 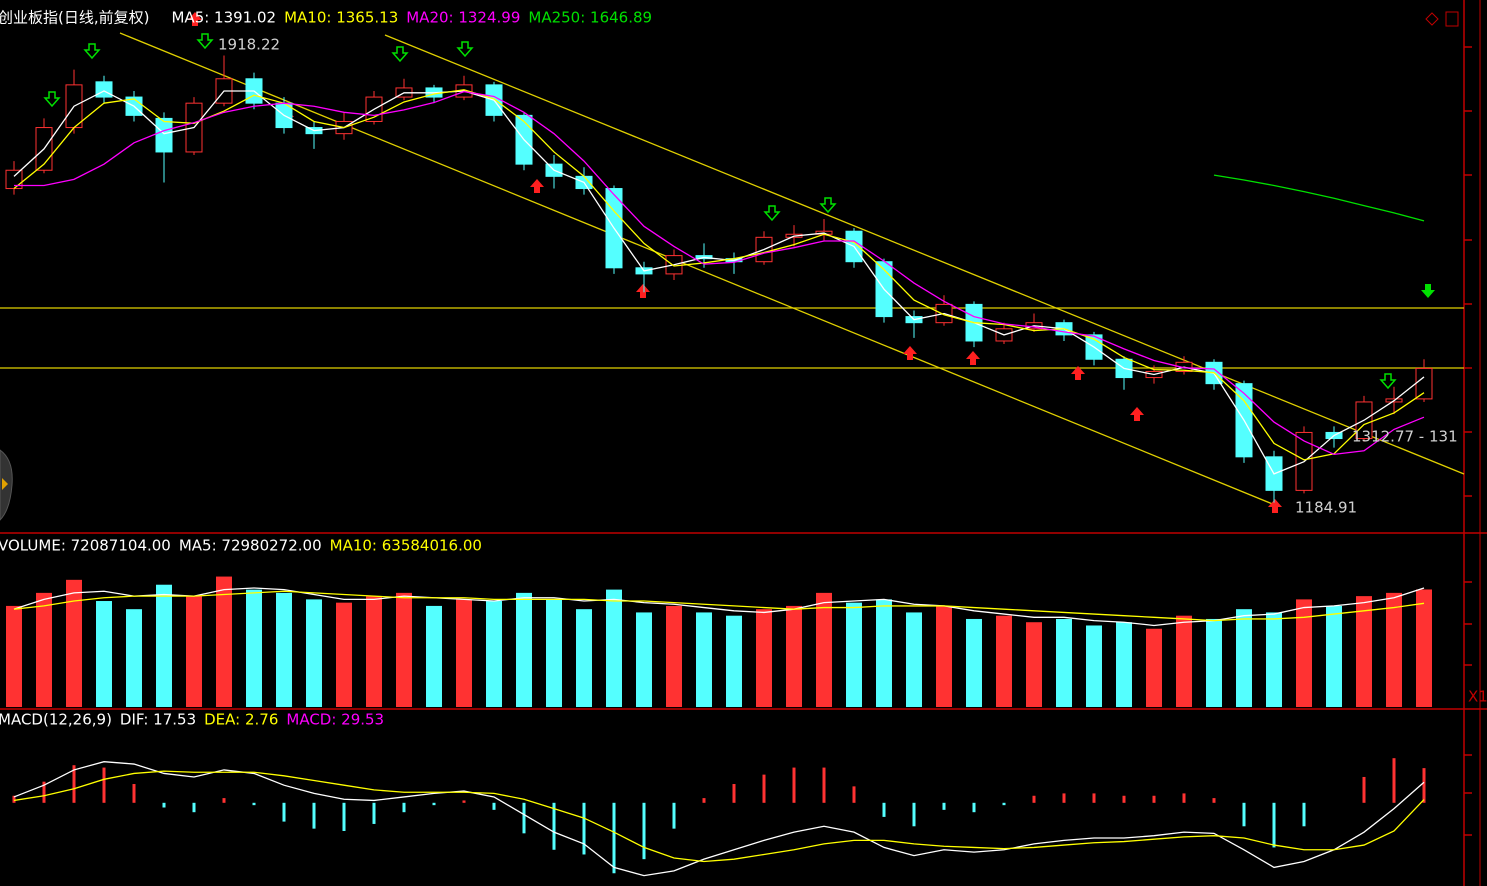 What do you see at coordinates (56, 720) in the screenshot?
I see `legend-text: MACD(12,26,9)` at bounding box center [56, 720].